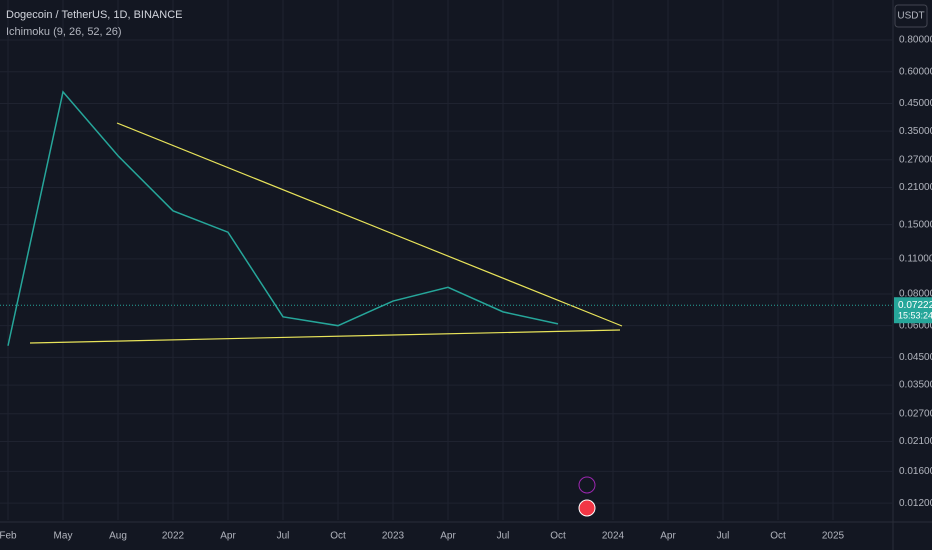 The width and height of the screenshot is (932, 550). What do you see at coordinates (915, 316) in the screenshot?
I see `countdown: 15:53:24` at bounding box center [915, 316].